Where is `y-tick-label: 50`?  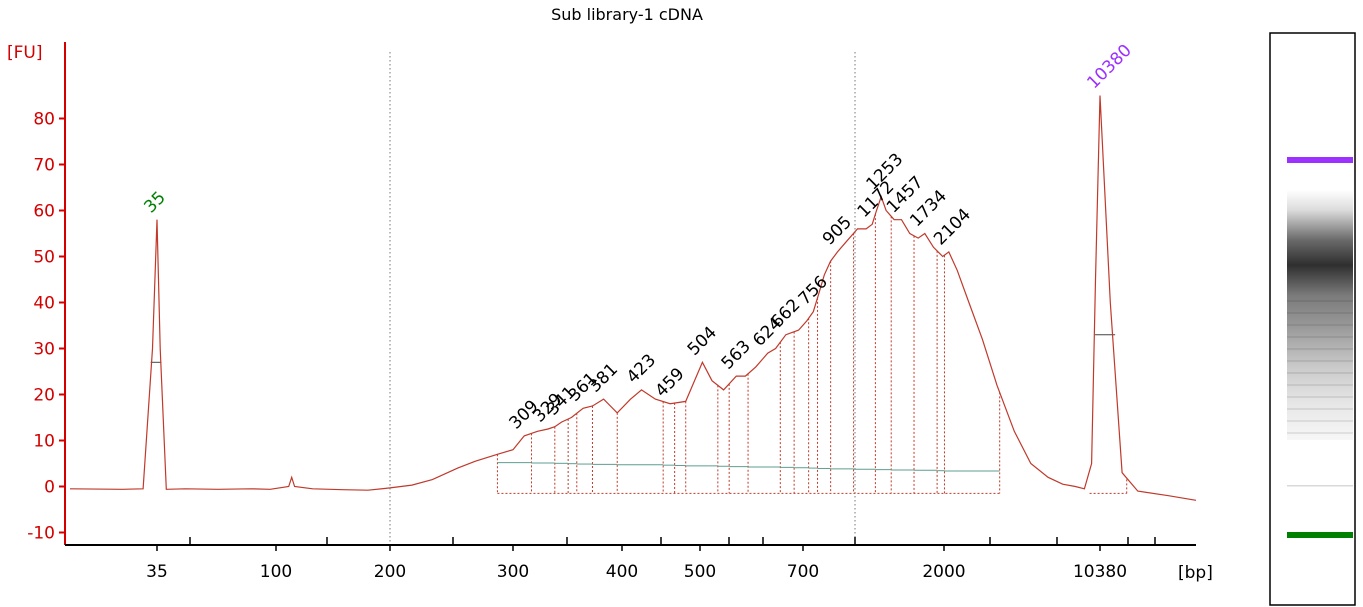
y-tick-label: 50 is located at coordinates (44, 258).